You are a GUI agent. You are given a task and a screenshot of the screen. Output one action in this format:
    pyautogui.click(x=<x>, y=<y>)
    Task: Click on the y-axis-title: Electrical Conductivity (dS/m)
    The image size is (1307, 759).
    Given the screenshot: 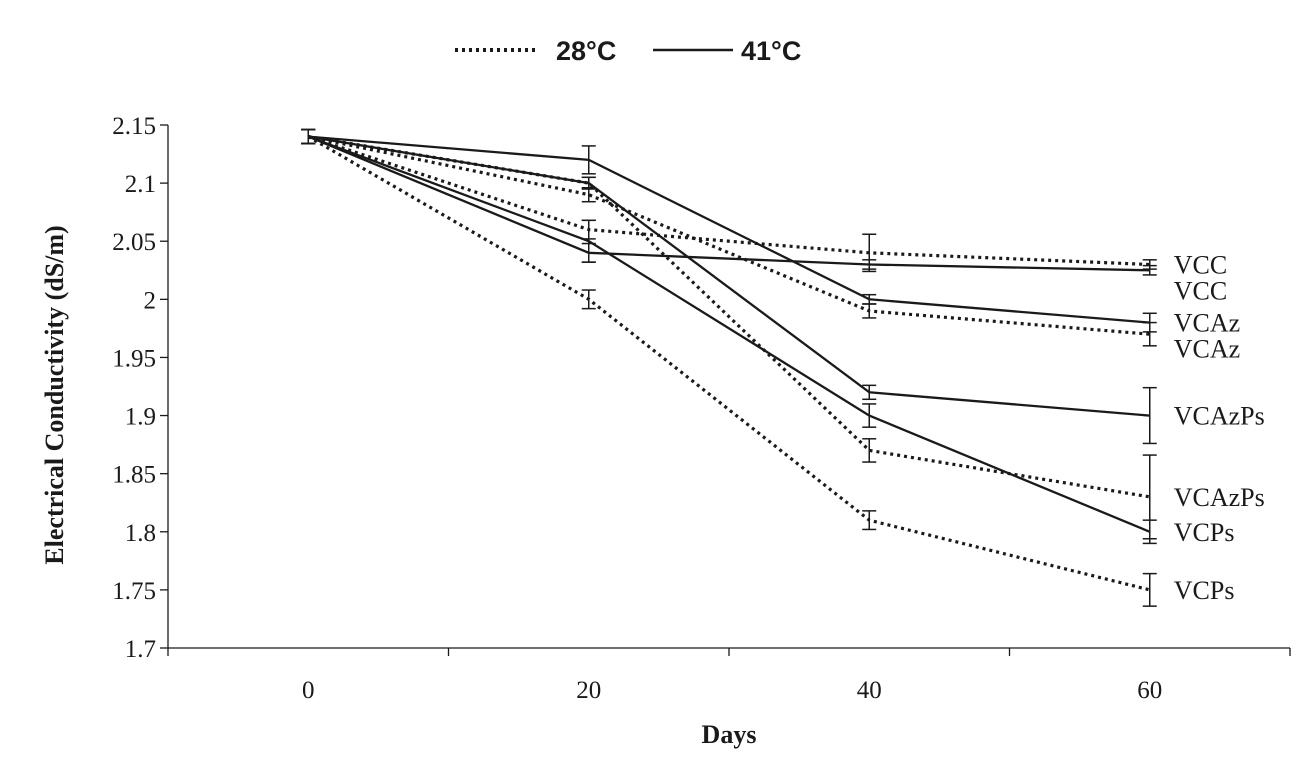 What is the action you would take?
    pyautogui.click(x=54, y=394)
    